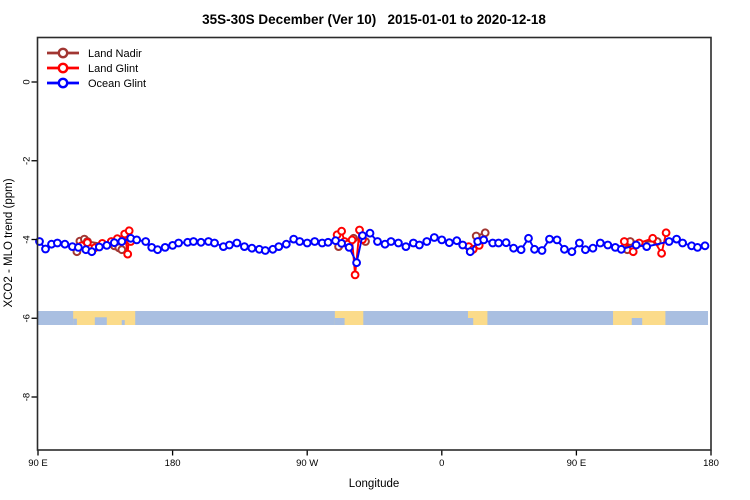 This screenshot has width=750, height=500. I want to click on y-tick-label: -6, so click(27, 318).